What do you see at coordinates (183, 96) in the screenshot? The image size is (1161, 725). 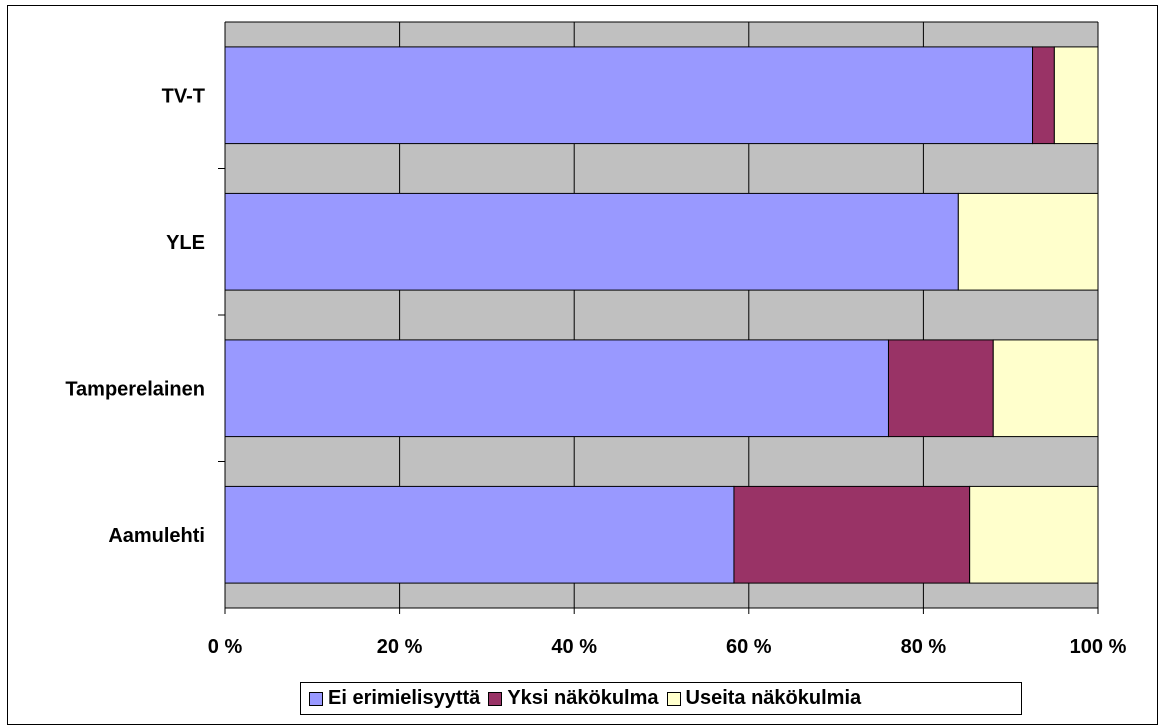 I see `y-category-label: TV-T` at bounding box center [183, 96].